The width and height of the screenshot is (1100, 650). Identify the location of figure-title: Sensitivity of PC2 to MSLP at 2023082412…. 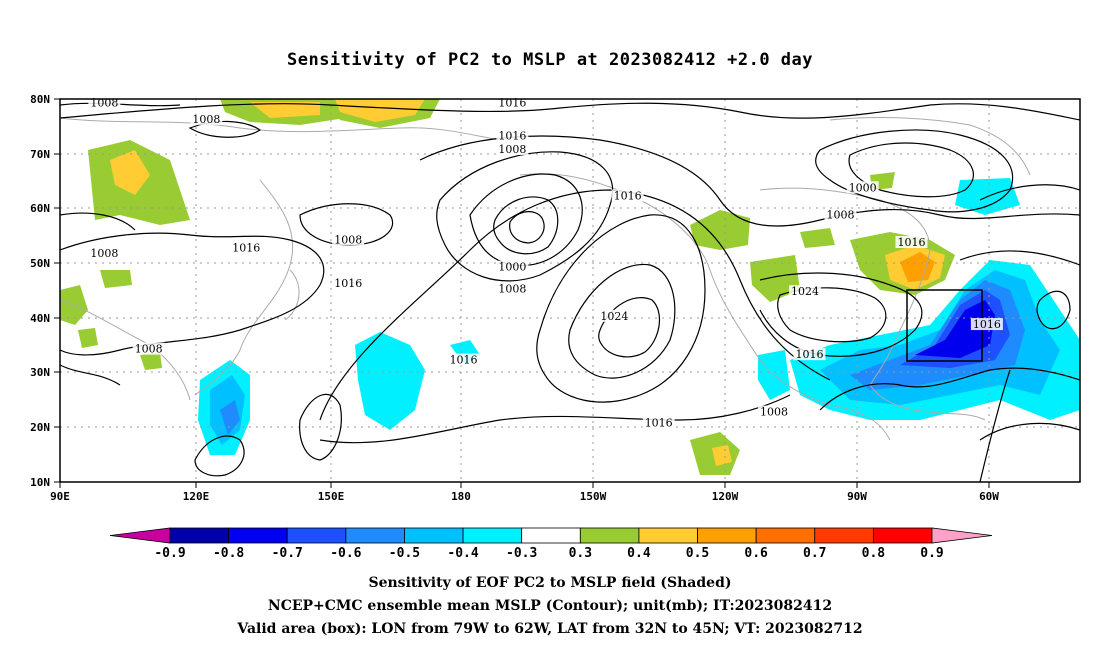
(549, 60).